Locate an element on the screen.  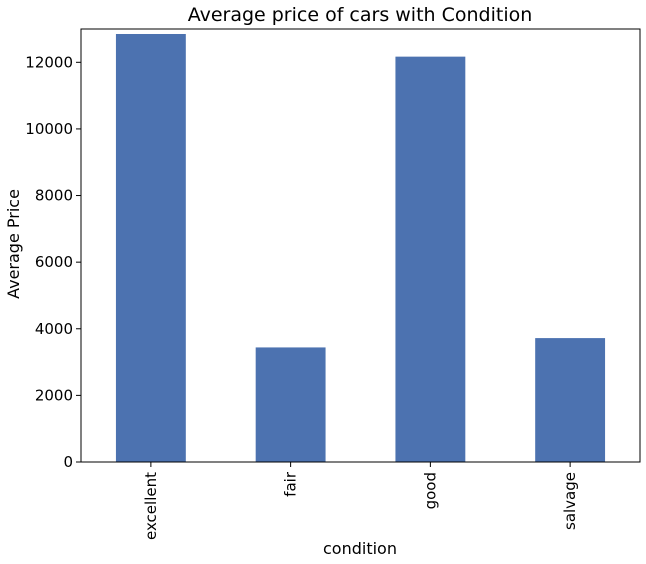
x-axis-label: condition is located at coordinates (360, 548).